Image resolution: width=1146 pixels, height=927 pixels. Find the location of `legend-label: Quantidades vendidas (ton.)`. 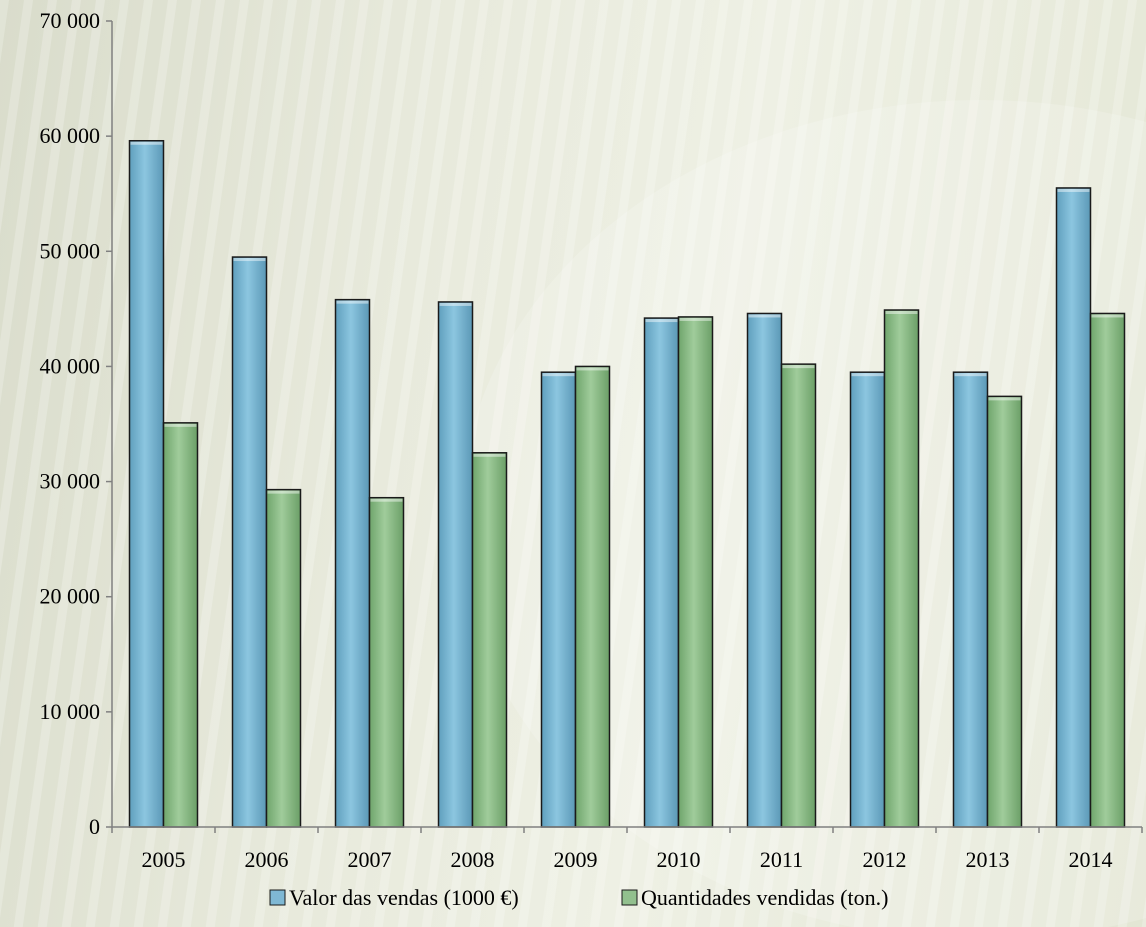

legend-label: Quantidades vendidas (ton.) is located at coordinates (764, 897).